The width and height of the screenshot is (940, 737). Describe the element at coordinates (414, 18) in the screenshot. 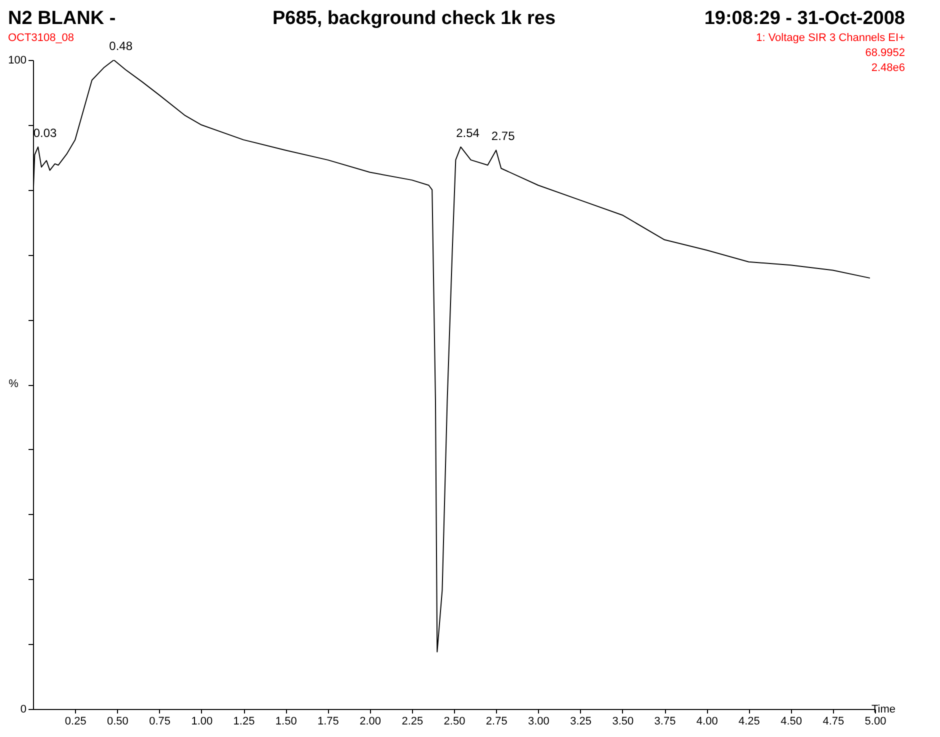

I see `chart-title: P685, background check 1k res` at that location.